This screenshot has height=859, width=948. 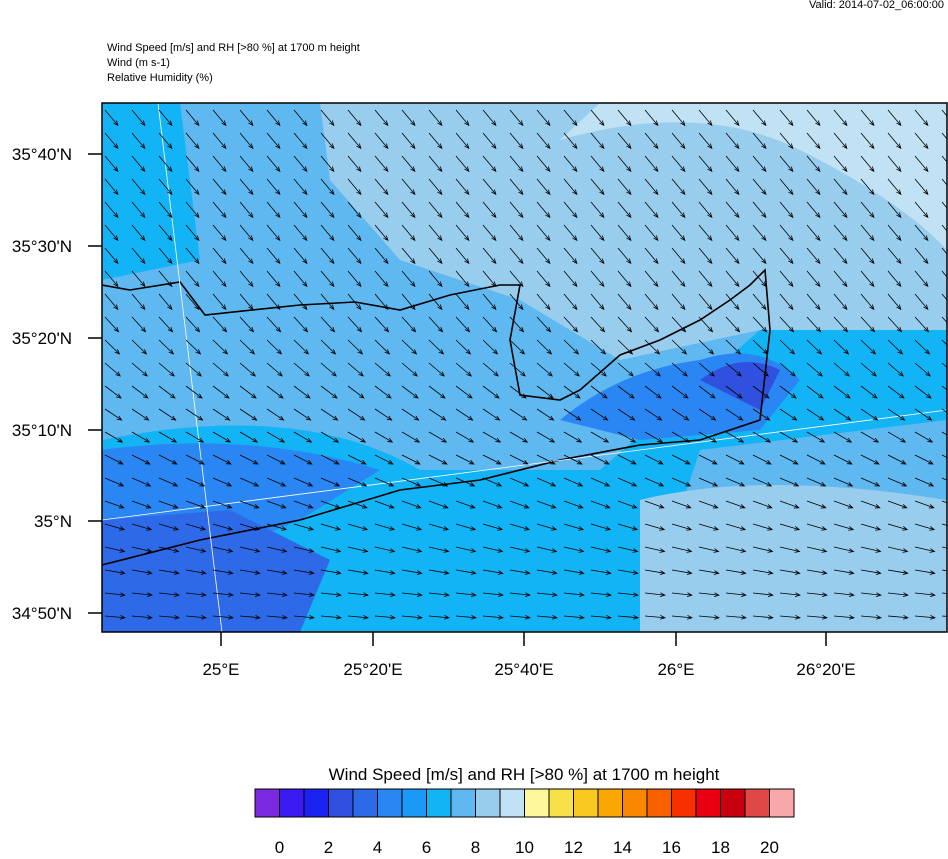 What do you see at coordinates (42, 246) in the screenshot?
I see `lat-label: 35°30'N` at bounding box center [42, 246].